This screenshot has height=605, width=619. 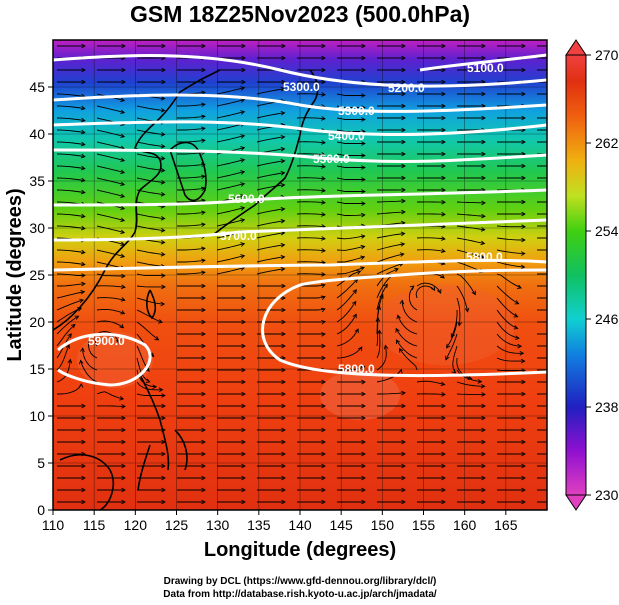 I want to click on y-tick-label: 30, so click(x=37, y=228).